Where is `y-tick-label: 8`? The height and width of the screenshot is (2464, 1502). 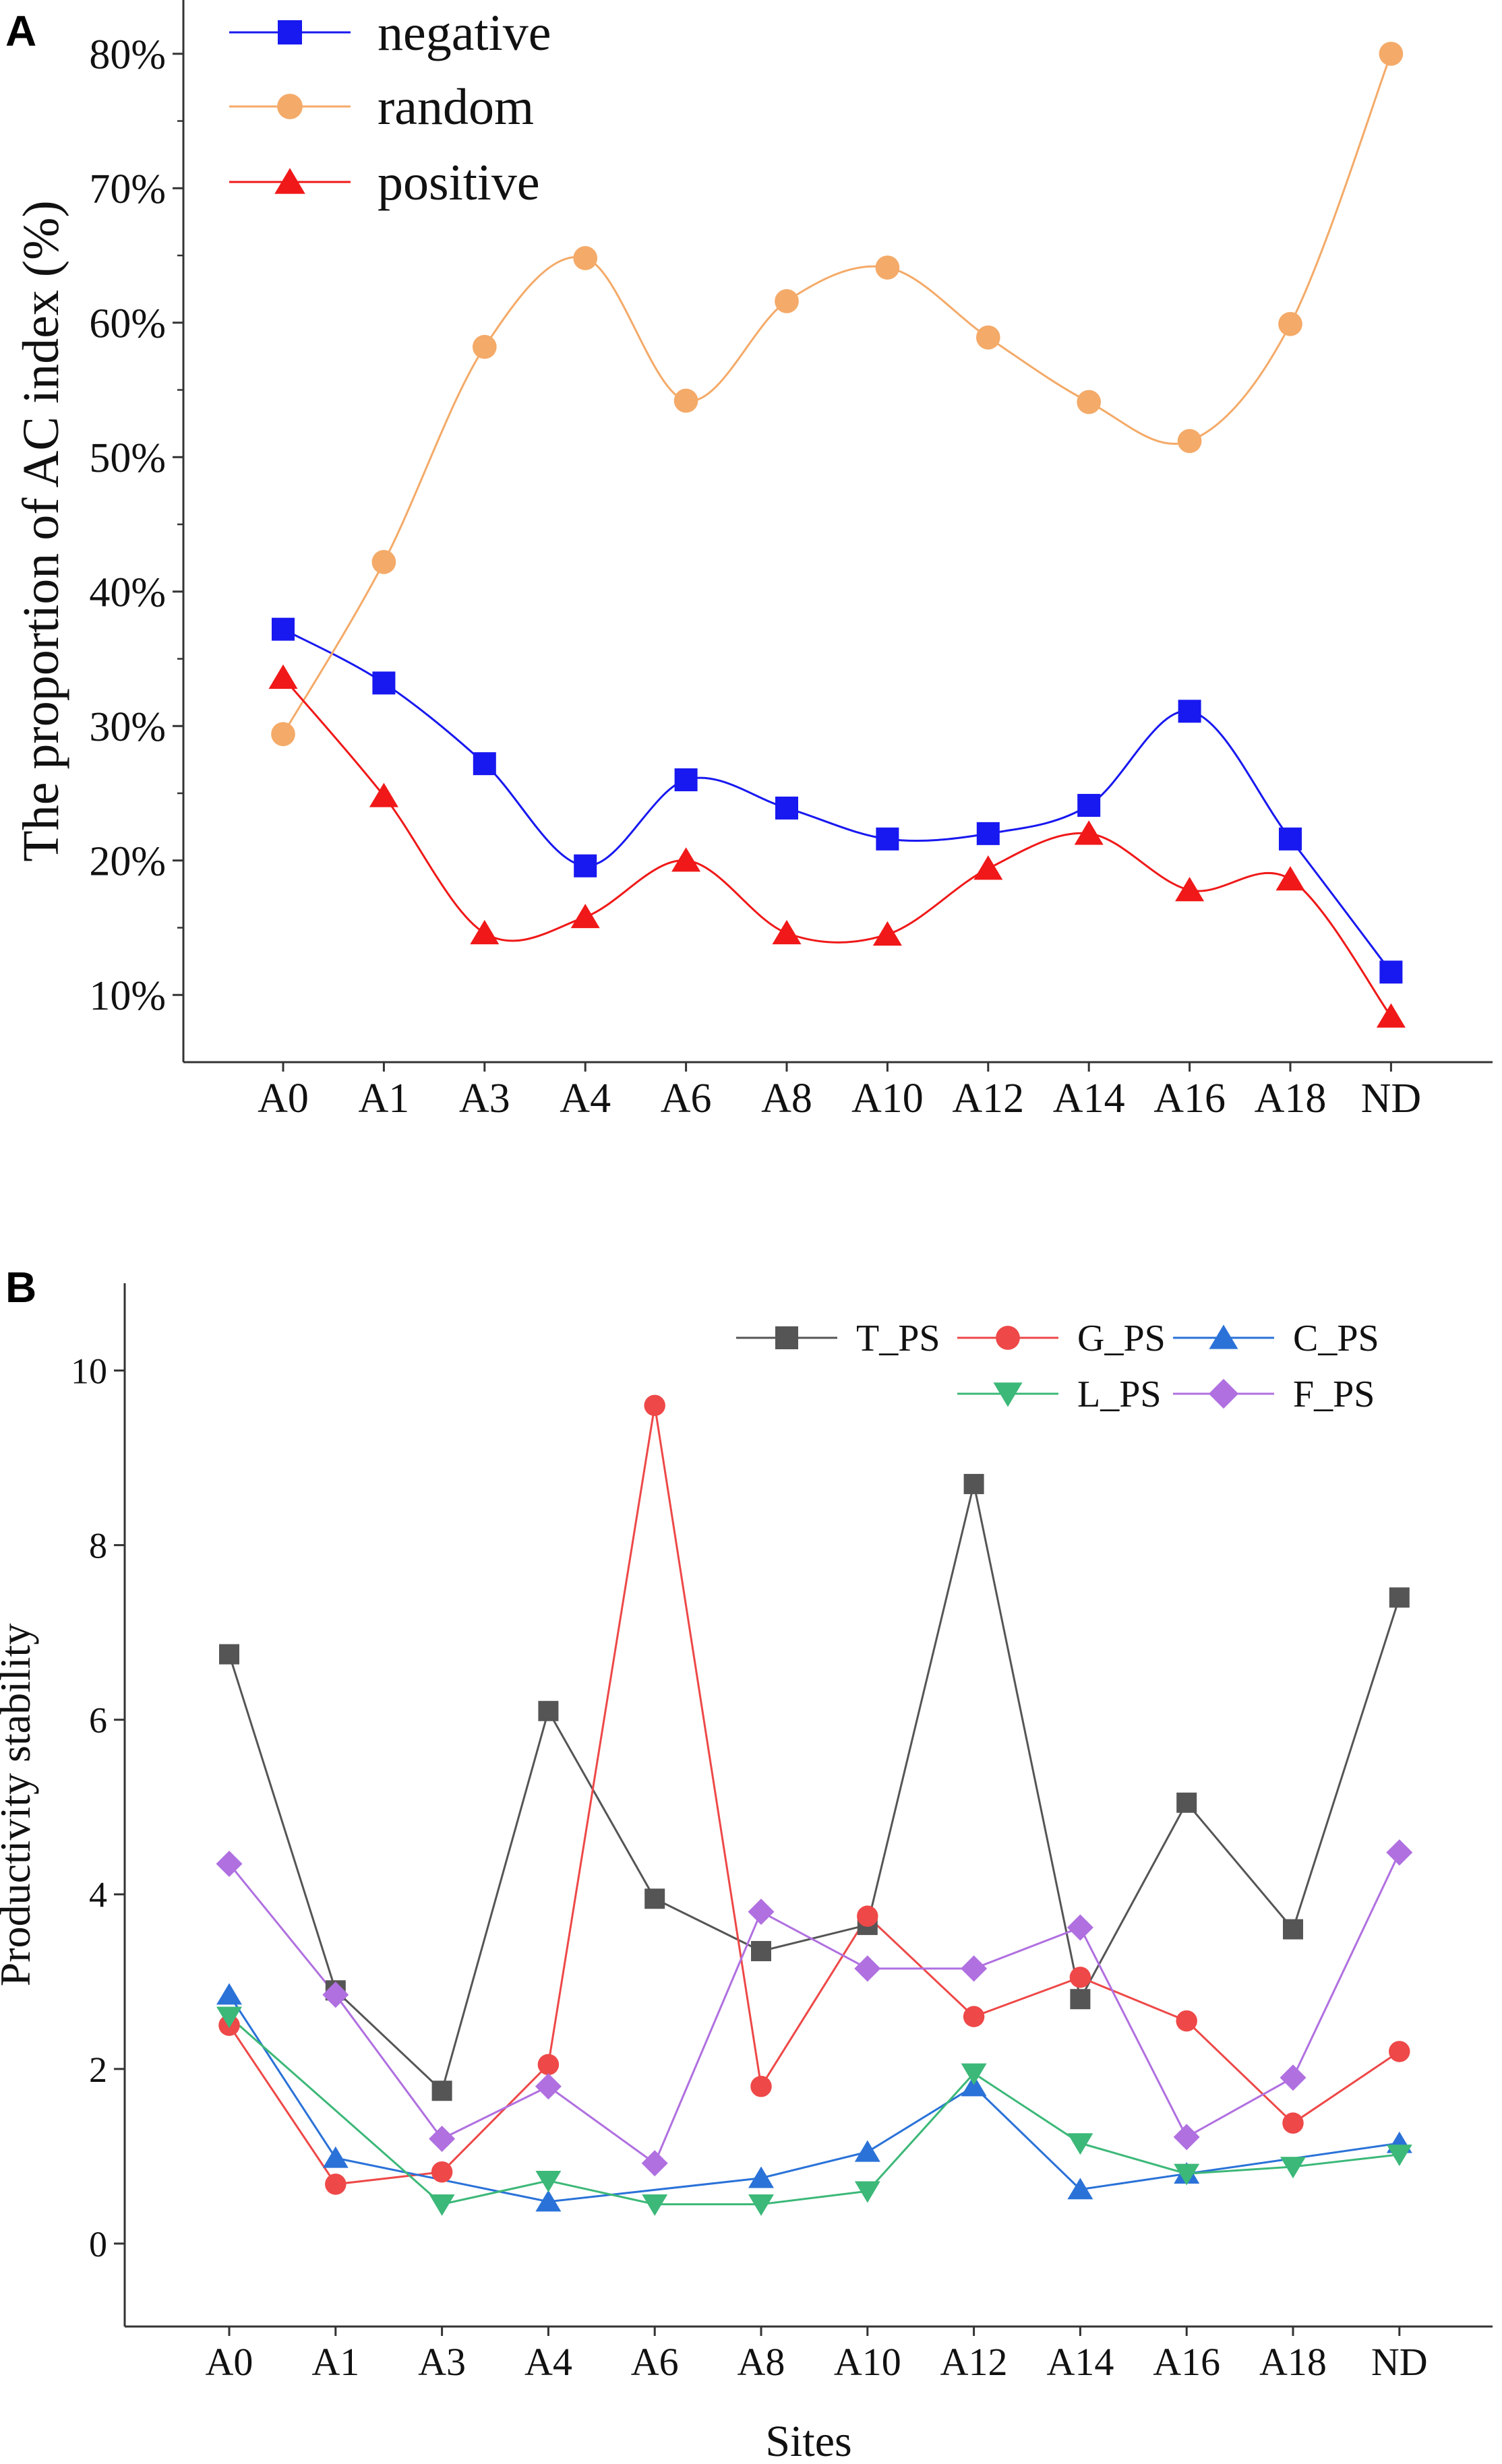
y-tick-label: 8 is located at coordinates (98, 1546).